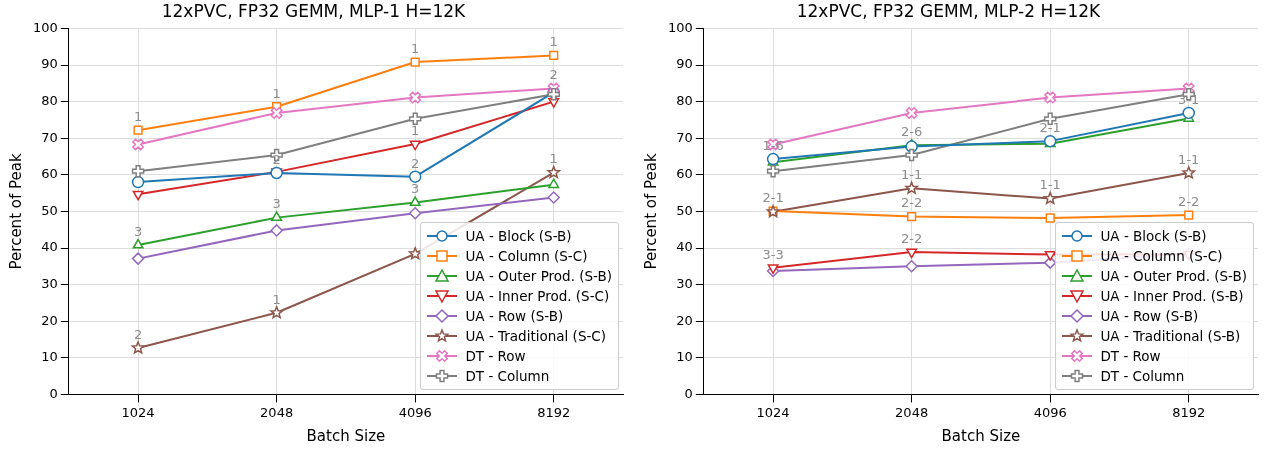 This screenshot has width=1271, height=454. What do you see at coordinates (949, 10) in the screenshot?
I see `chart-title: 12xPVC, FP32 GEMM, MLP-2 H=12K` at bounding box center [949, 10].